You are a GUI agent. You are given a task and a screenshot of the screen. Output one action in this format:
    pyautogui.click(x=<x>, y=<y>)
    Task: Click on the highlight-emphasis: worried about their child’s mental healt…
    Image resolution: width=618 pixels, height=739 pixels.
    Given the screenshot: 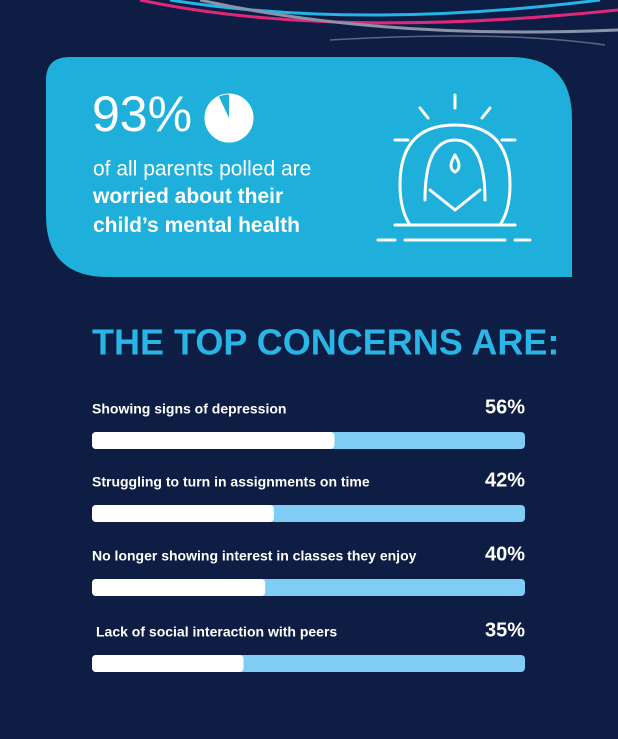 What is the action you would take?
    pyautogui.click(x=196, y=211)
    